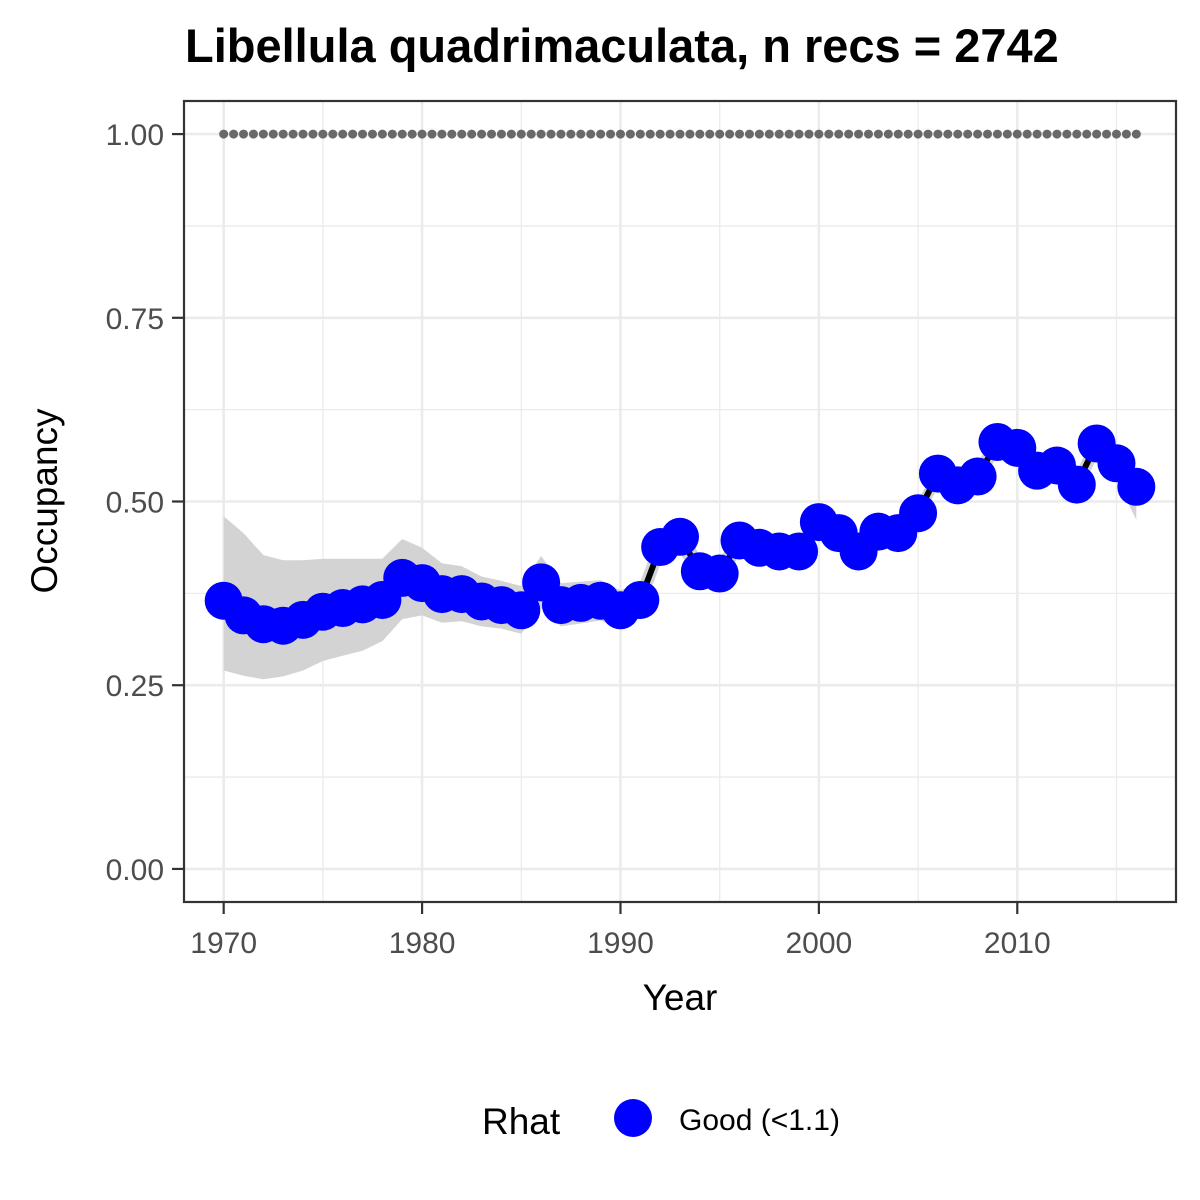 This screenshot has height=1200, width=1200. I want to click on x-tick-label: 1980, so click(422, 943).